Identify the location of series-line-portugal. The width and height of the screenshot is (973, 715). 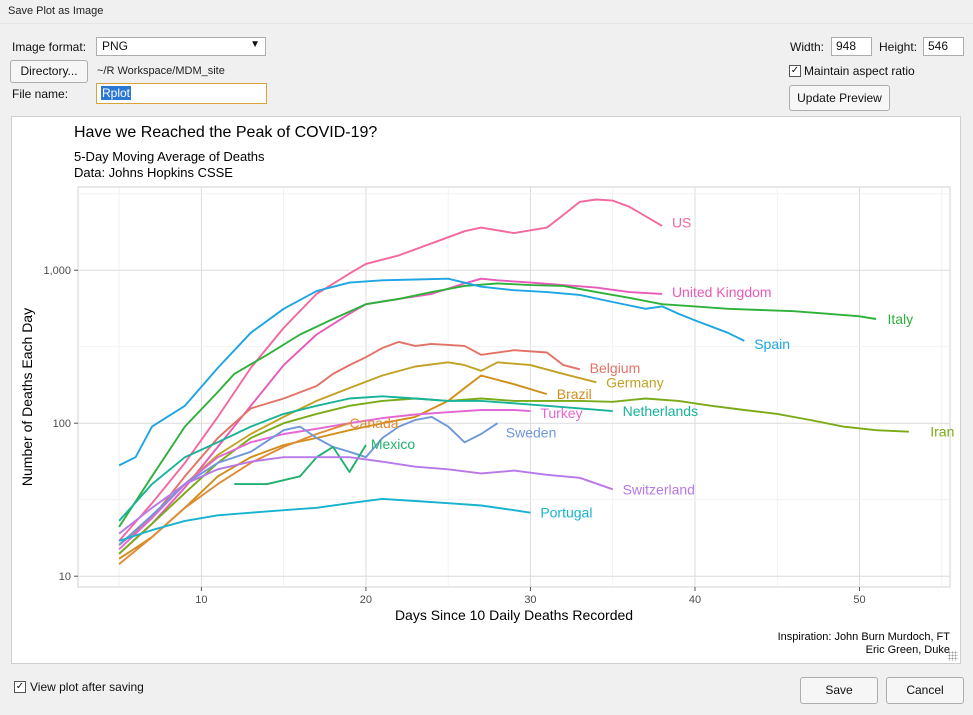
(324, 519).